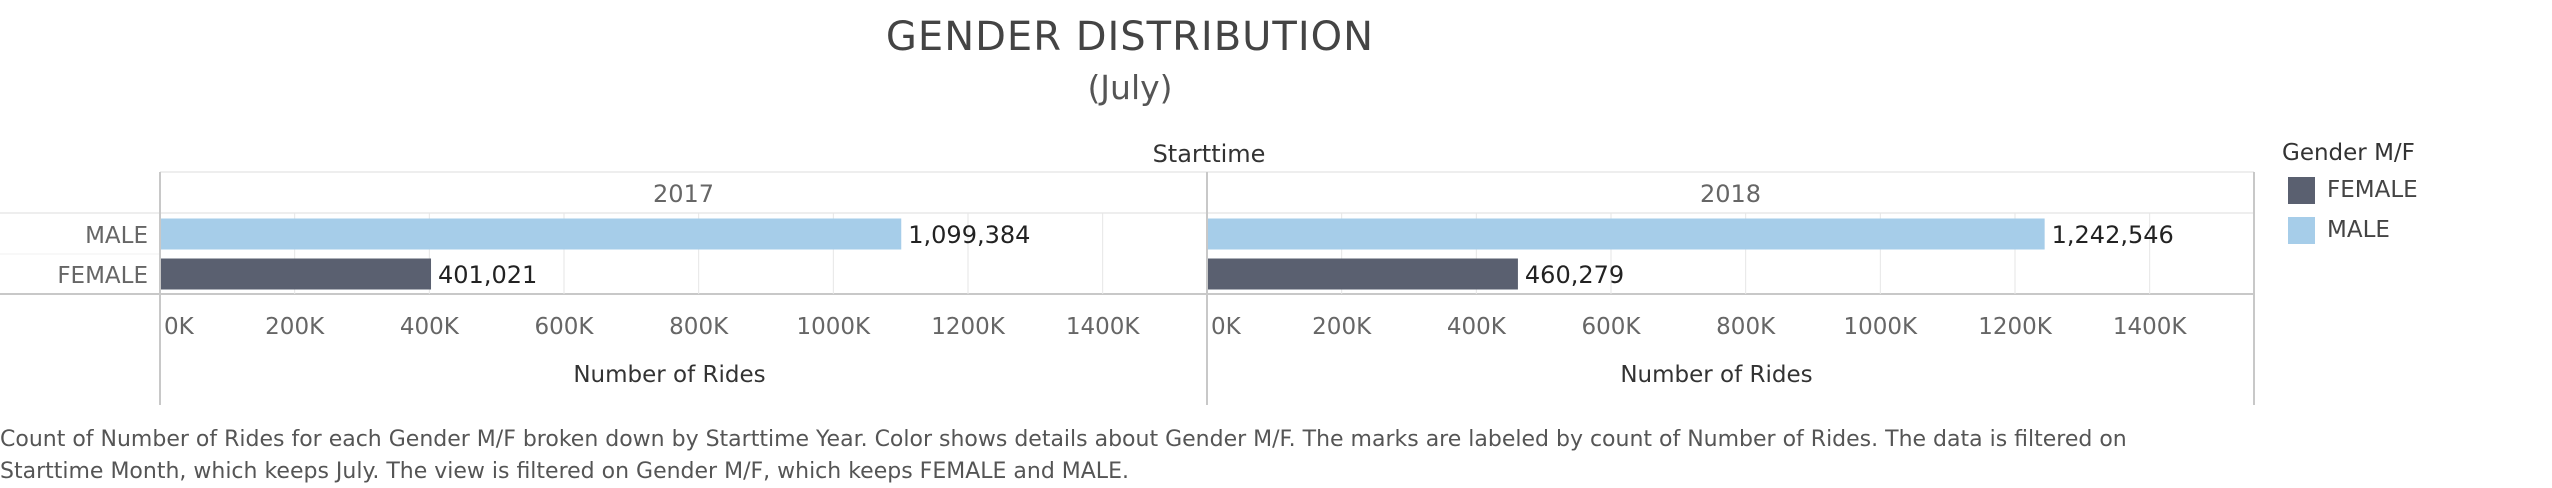  Describe the element at coordinates (683, 194) in the screenshot. I see `panel-header-2017: 2017` at that location.